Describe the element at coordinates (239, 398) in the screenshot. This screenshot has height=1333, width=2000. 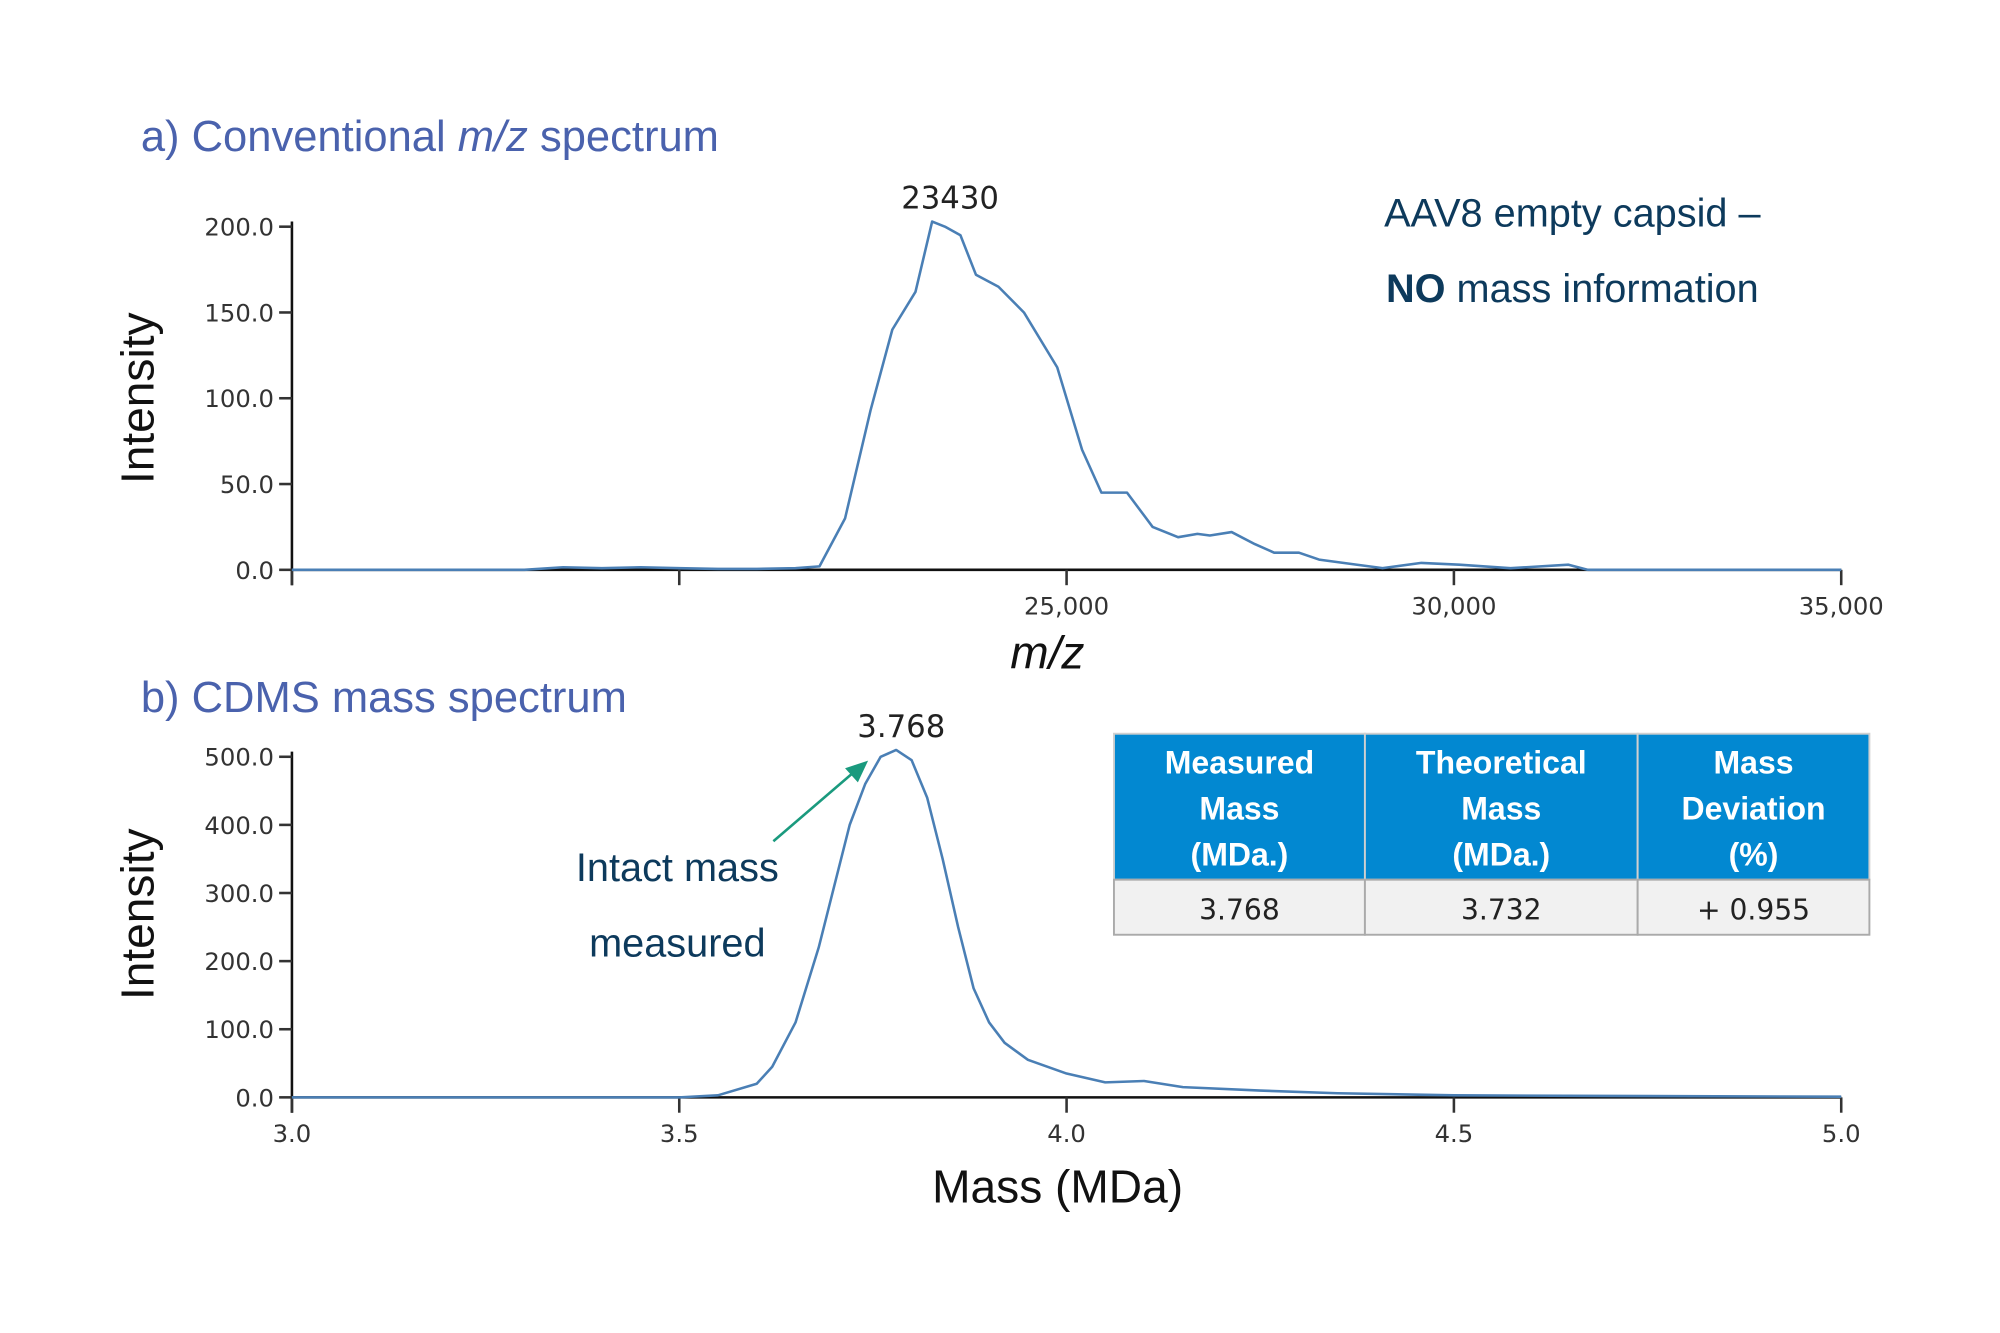
I see `chart-a-y-tick-label: 100.0` at that location.